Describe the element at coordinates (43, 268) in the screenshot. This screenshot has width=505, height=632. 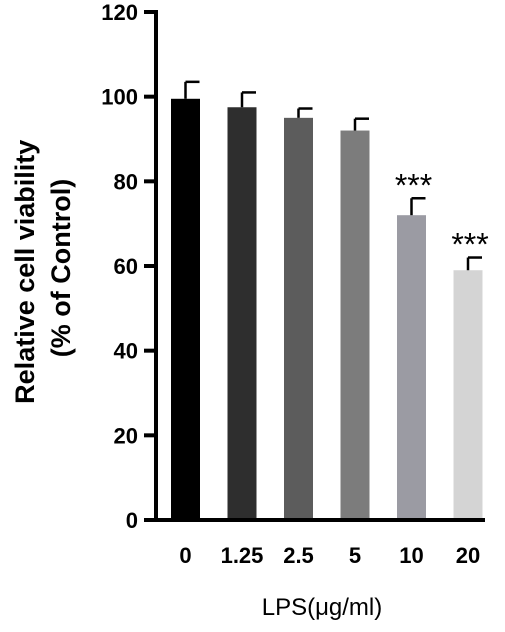
I see `y-axis-title: Relative cell viability (% of Control)` at that location.